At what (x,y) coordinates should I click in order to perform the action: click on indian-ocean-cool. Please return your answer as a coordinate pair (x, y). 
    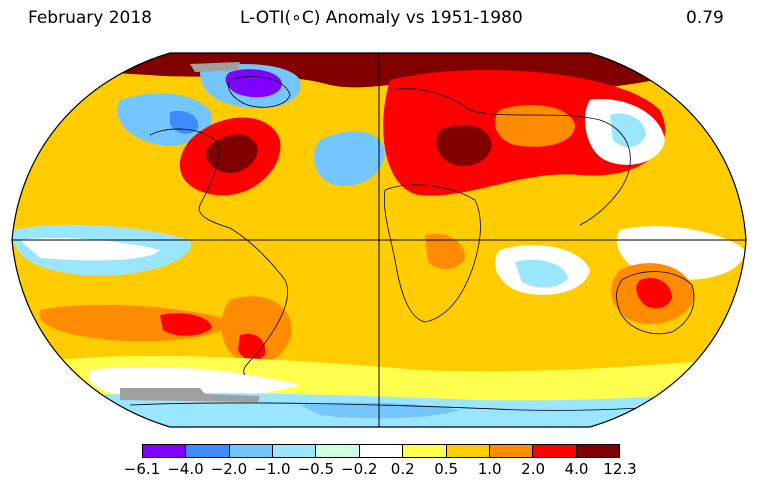
    Looking at the image, I should click on (541, 273).